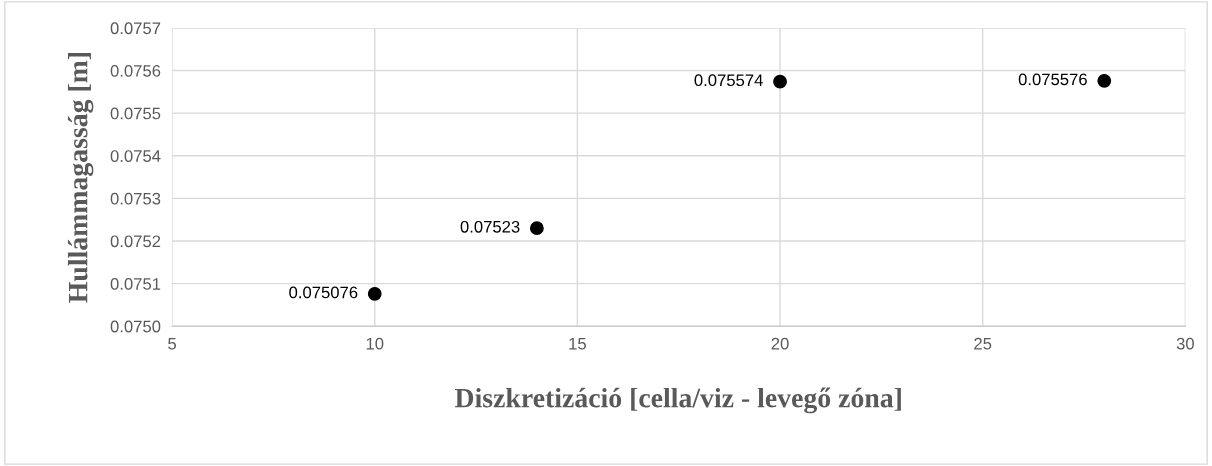 The image size is (1212, 466). Describe the element at coordinates (490, 226) in the screenshot. I see `data-label: 0.07523` at that location.